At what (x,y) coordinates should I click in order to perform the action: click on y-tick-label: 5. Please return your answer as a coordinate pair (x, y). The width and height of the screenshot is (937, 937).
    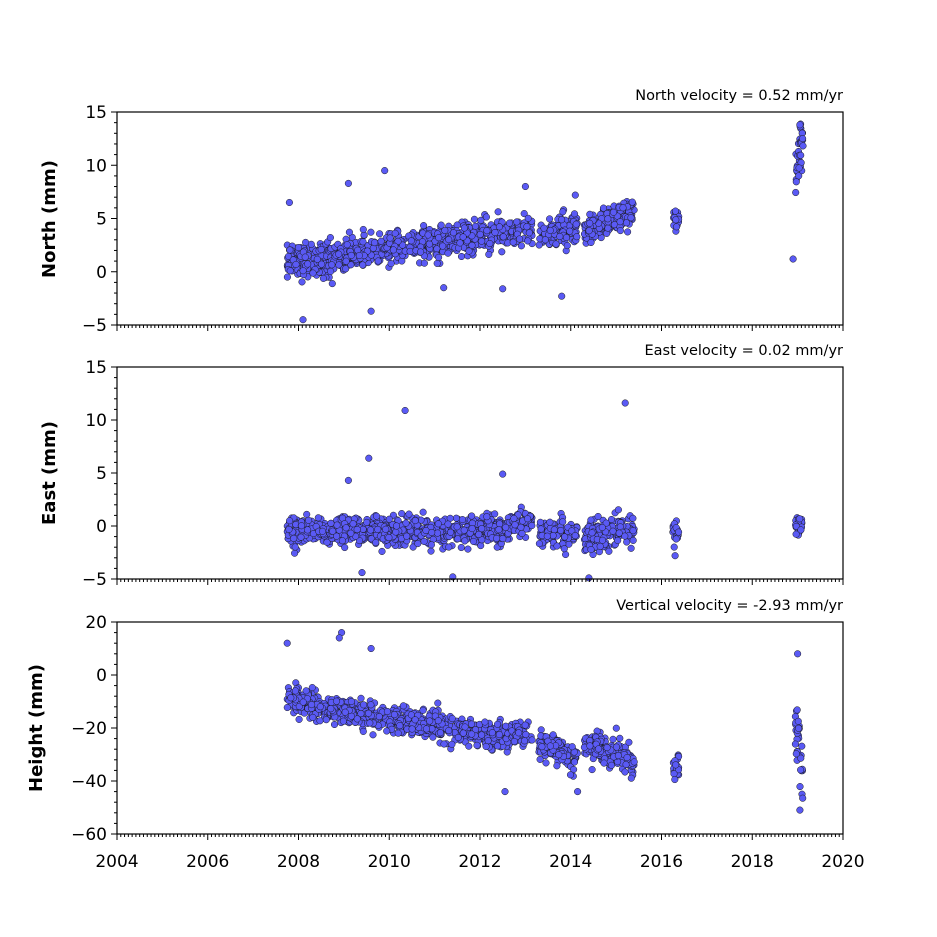
    Looking at the image, I should click on (101, 220).